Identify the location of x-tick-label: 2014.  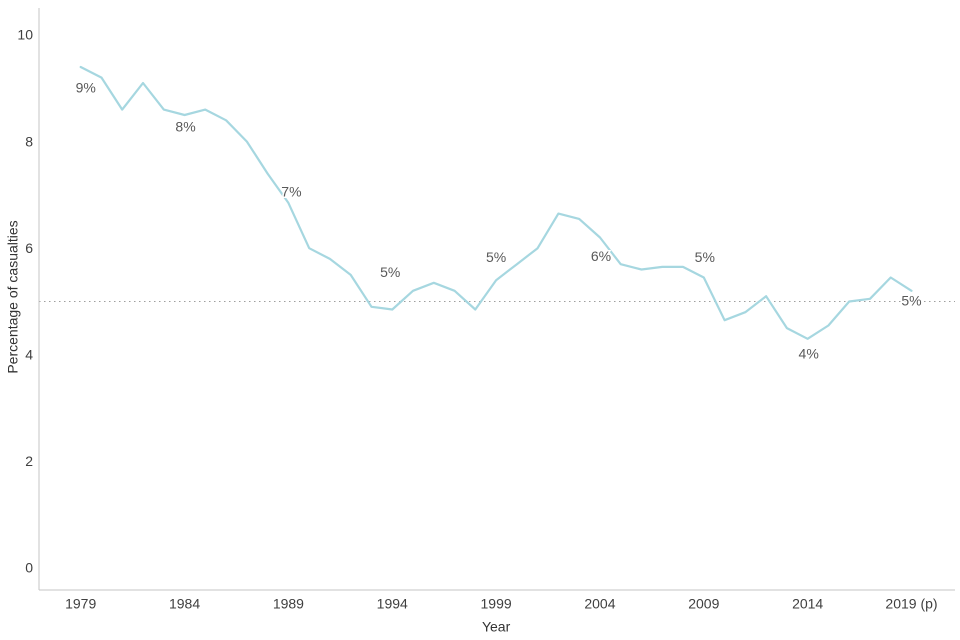
(807, 604).